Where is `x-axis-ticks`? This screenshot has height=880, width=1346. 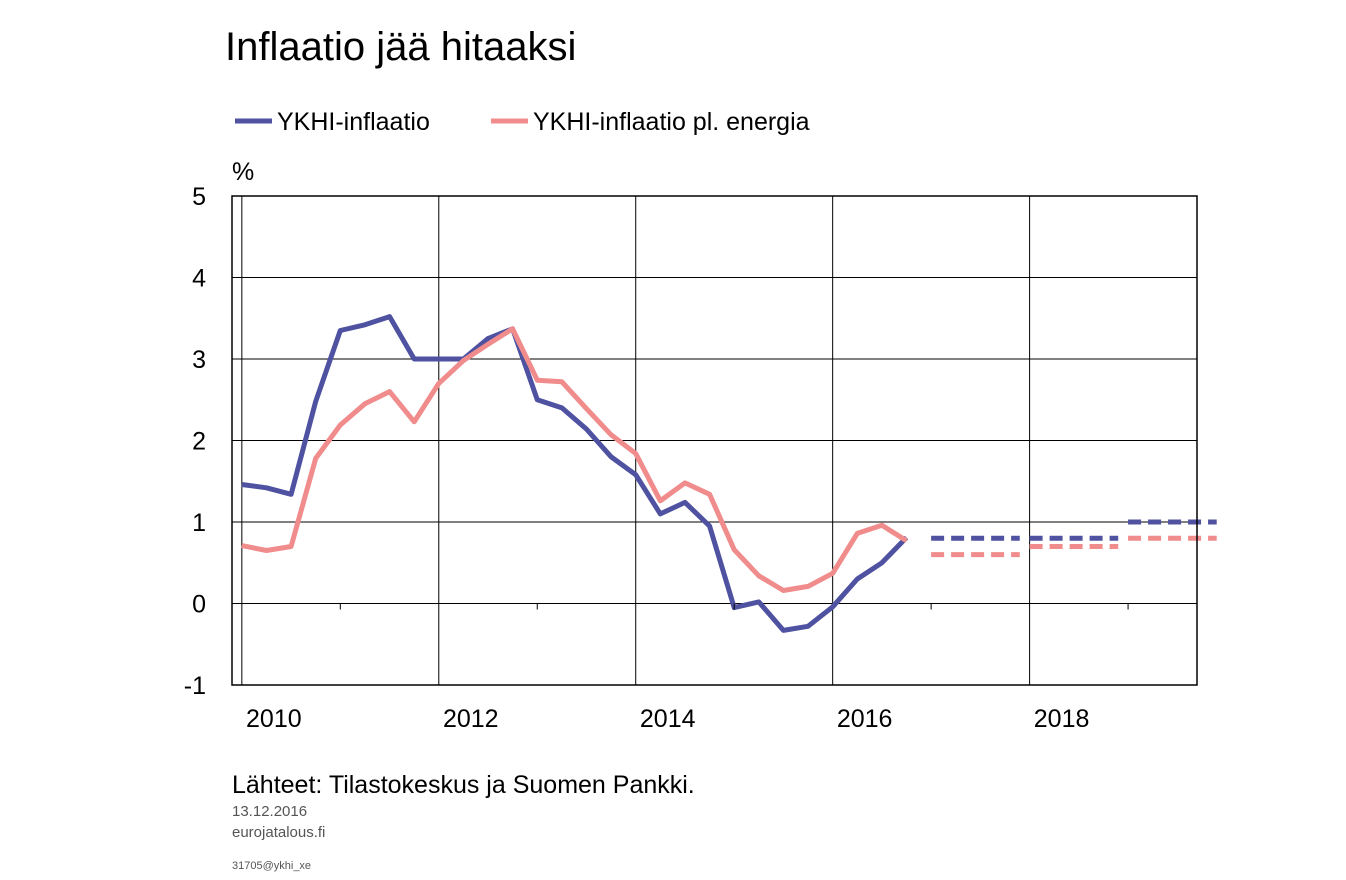 x-axis-ticks is located at coordinates (734, 606).